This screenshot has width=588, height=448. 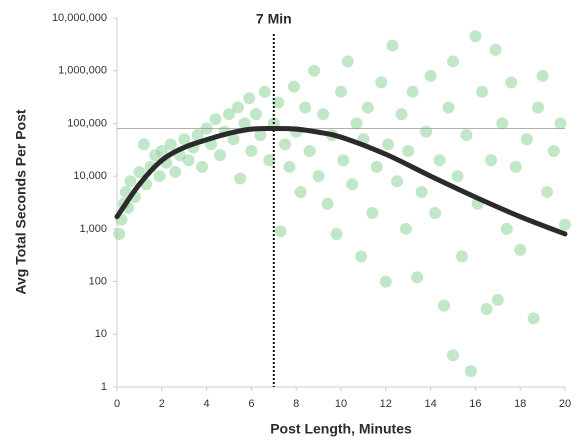 What do you see at coordinates (520, 404) in the screenshot?
I see `x-tick-label: 18` at bounding box center [520, 404].